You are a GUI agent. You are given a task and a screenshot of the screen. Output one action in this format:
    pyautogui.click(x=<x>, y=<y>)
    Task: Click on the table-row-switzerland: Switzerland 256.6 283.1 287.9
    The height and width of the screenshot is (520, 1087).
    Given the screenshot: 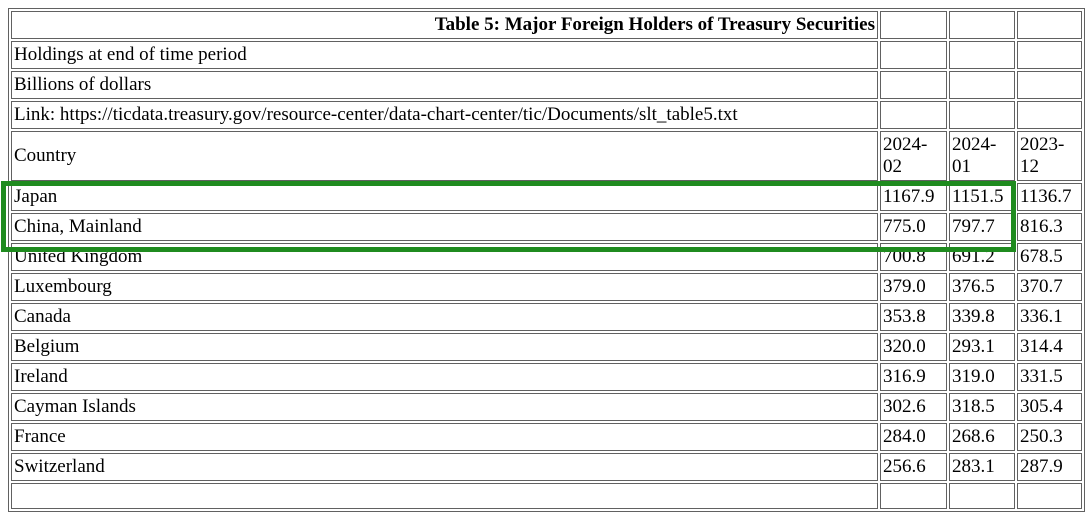 What is the action you would take?
    pyautogui.click(x=546, y=467)
    